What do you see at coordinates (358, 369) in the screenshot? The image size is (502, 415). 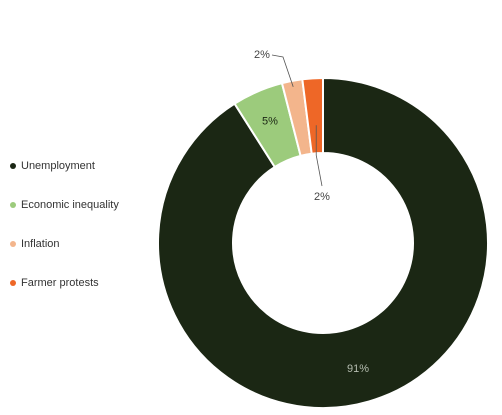 I see `data-label-unemployment: 91%` at bounding box center [358, 369].